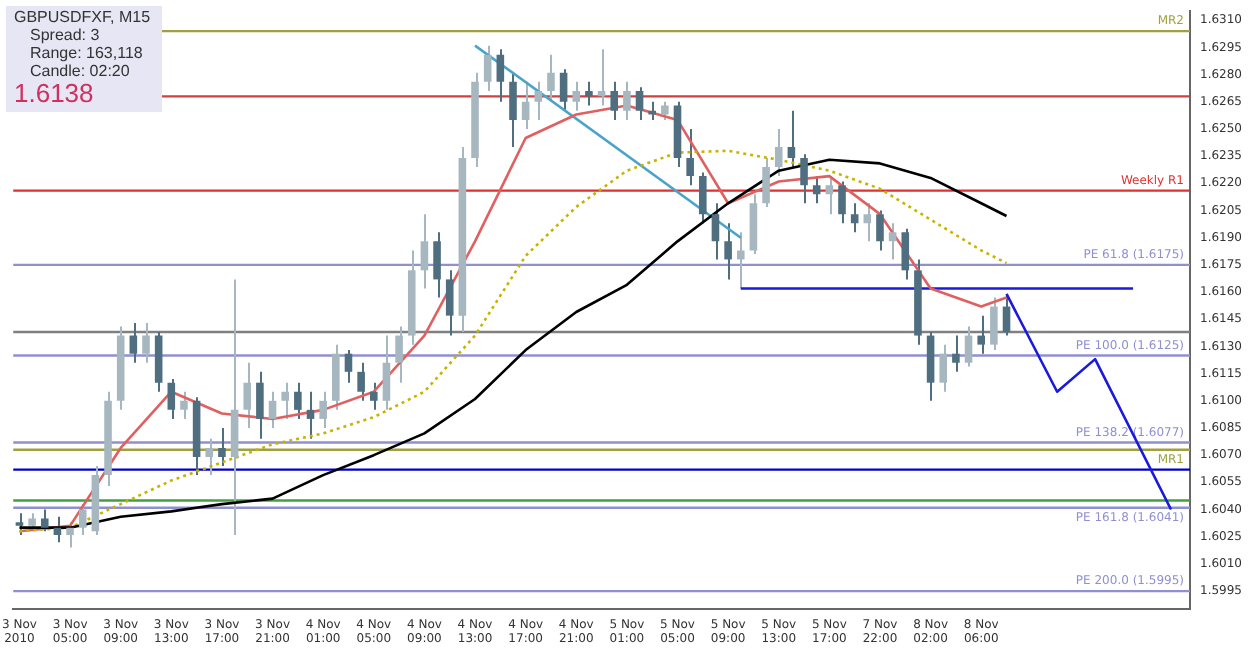 This screenshot has height=648, width=1250. What do you see at coordinates (55, 93) in the screenshot?
I see `annotation: 1.6138` at bounding box center [55, 93].